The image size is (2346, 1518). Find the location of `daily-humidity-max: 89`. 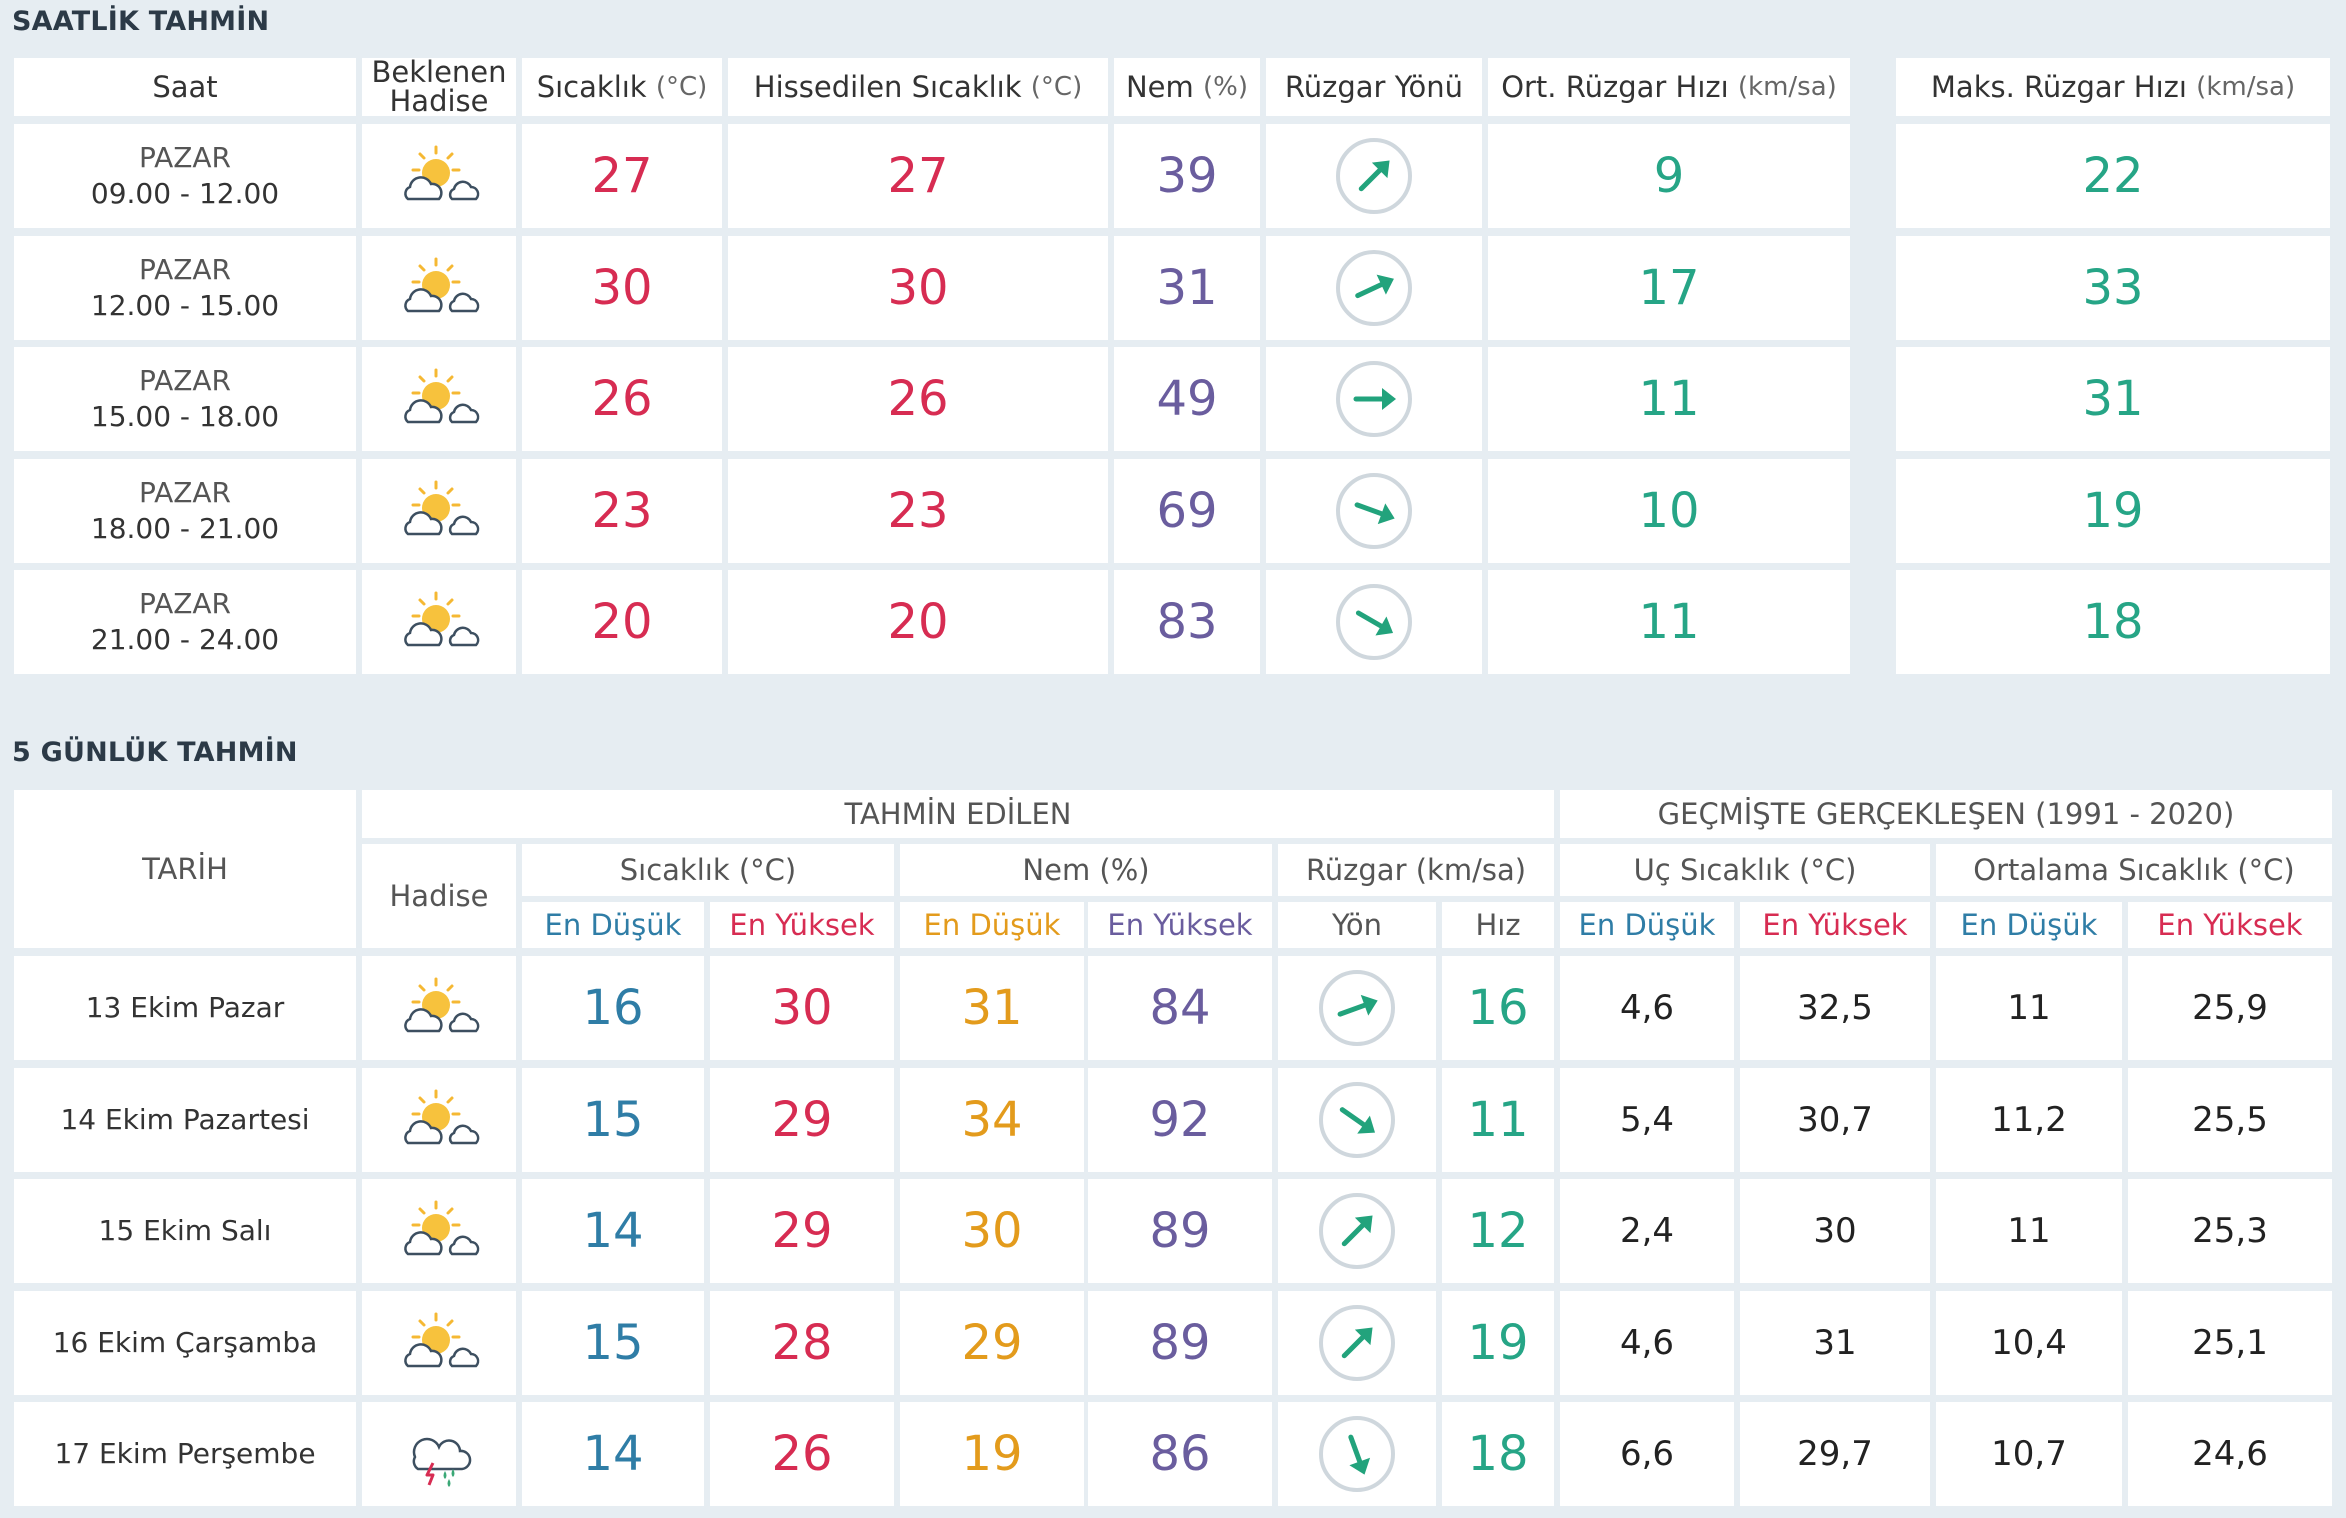

daily-humidity-max: 89 is located at coordinates (1180, 1343).